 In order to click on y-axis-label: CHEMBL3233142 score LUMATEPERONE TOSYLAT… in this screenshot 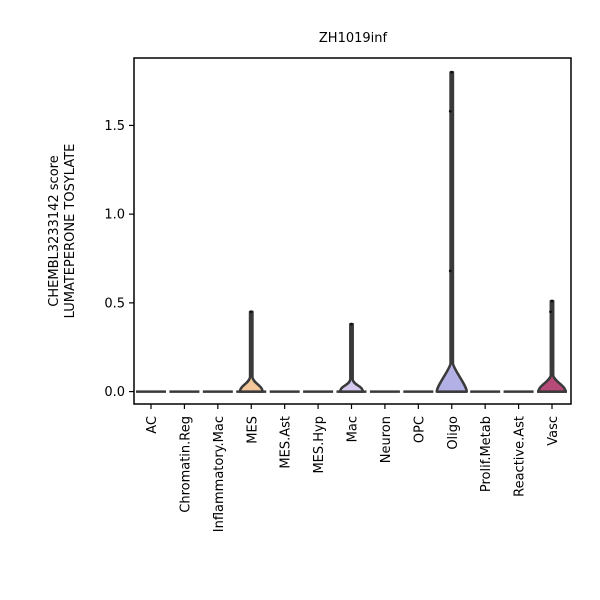, I will do `click(62, 231)`.